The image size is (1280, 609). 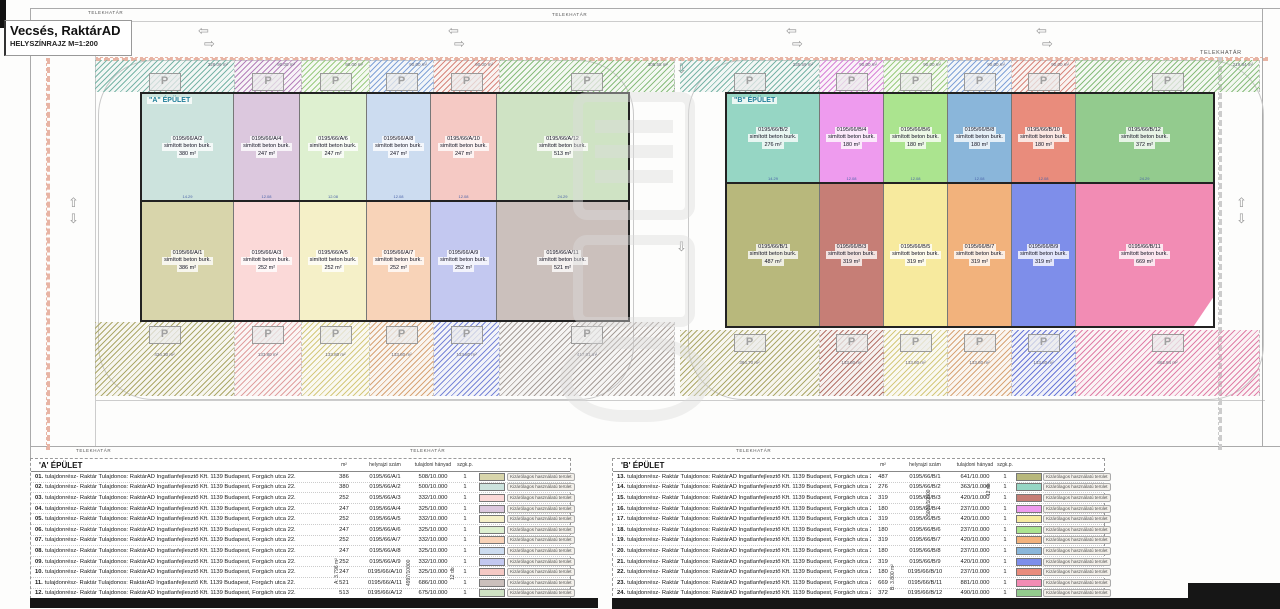 I want to click on warehouse-unit: 0195/66/A/5 simított beton burk. 252 m², so click(x=333, y=261).